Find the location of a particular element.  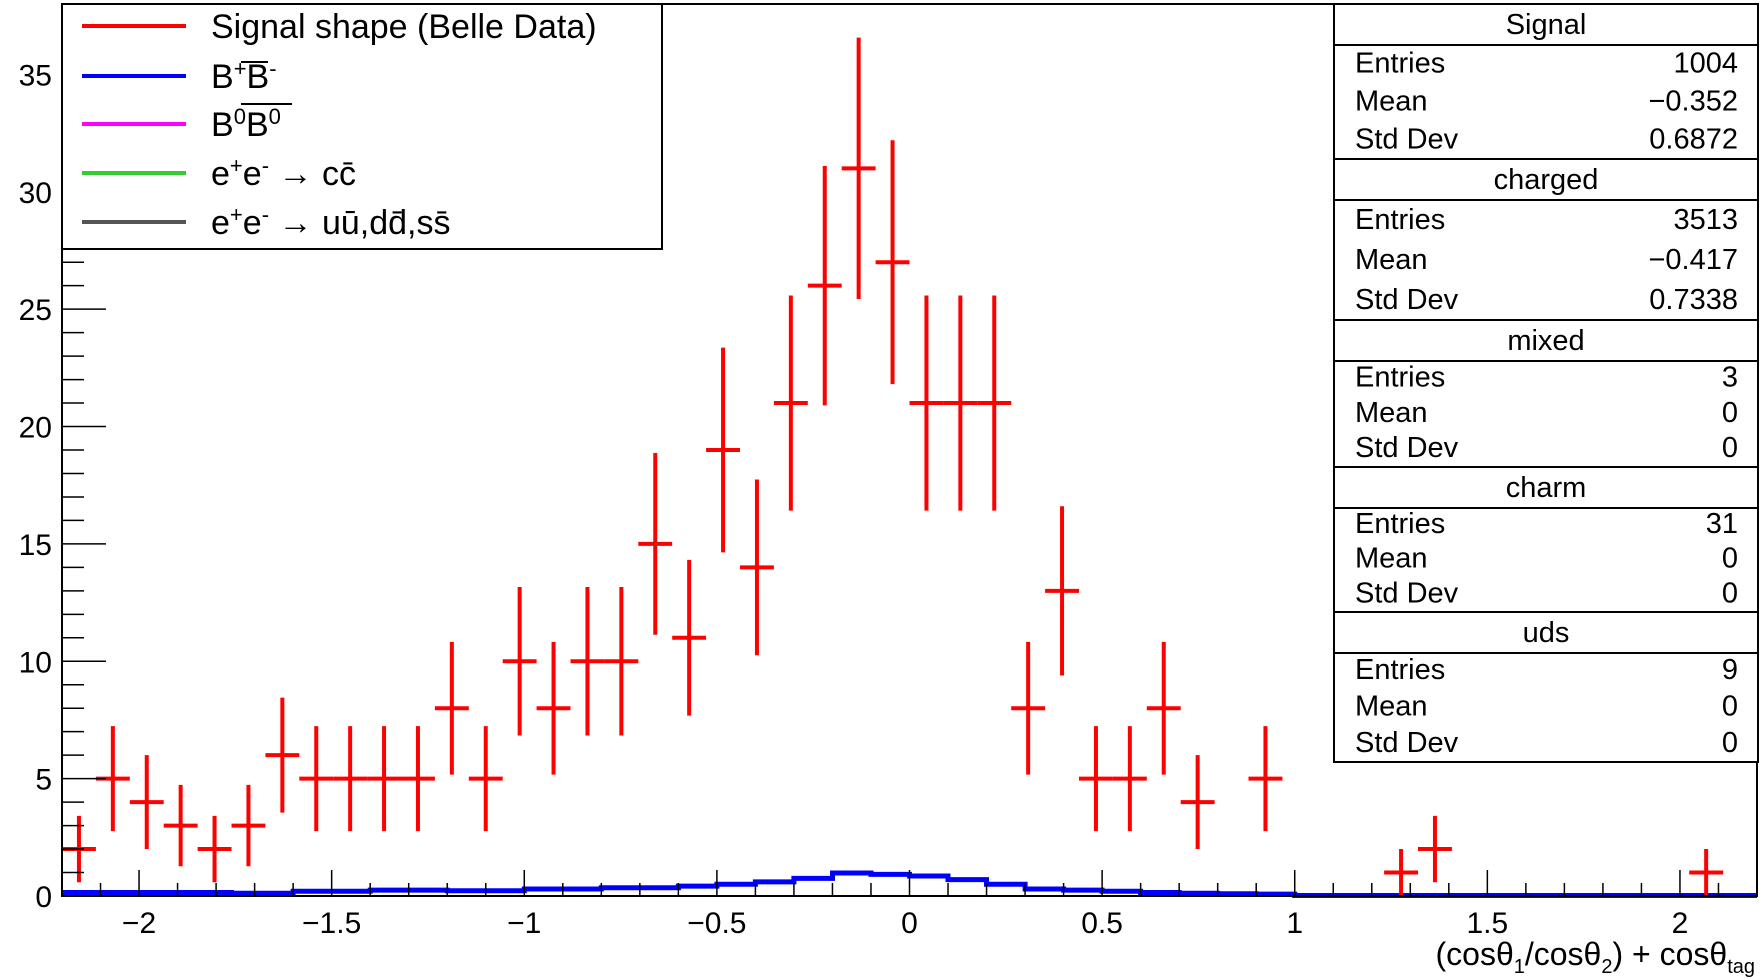

y-tick-label: 20 is located at coordinates (35, 428).